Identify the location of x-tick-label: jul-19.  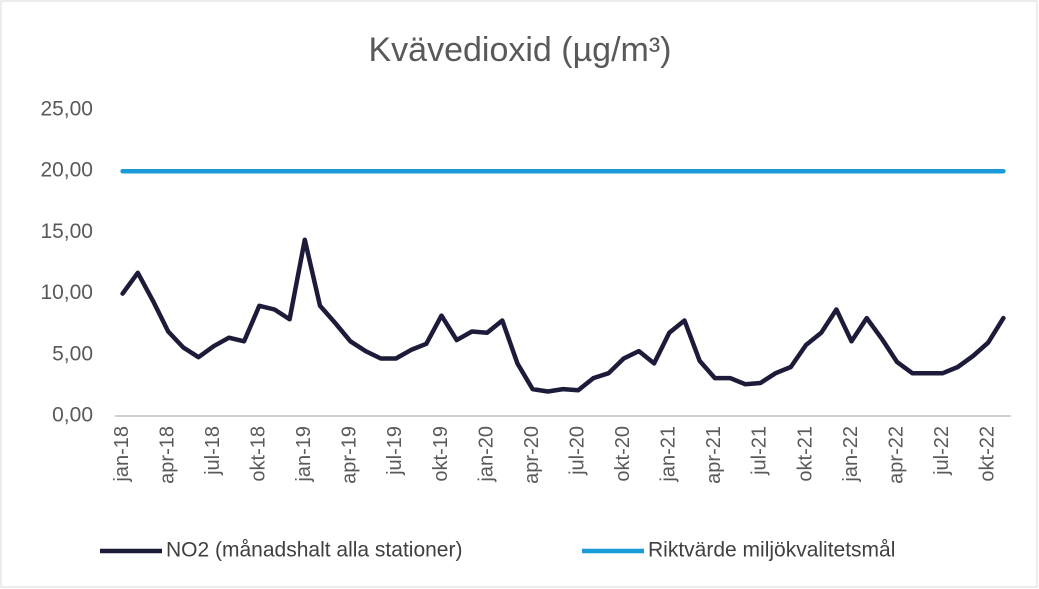
(395, 451).